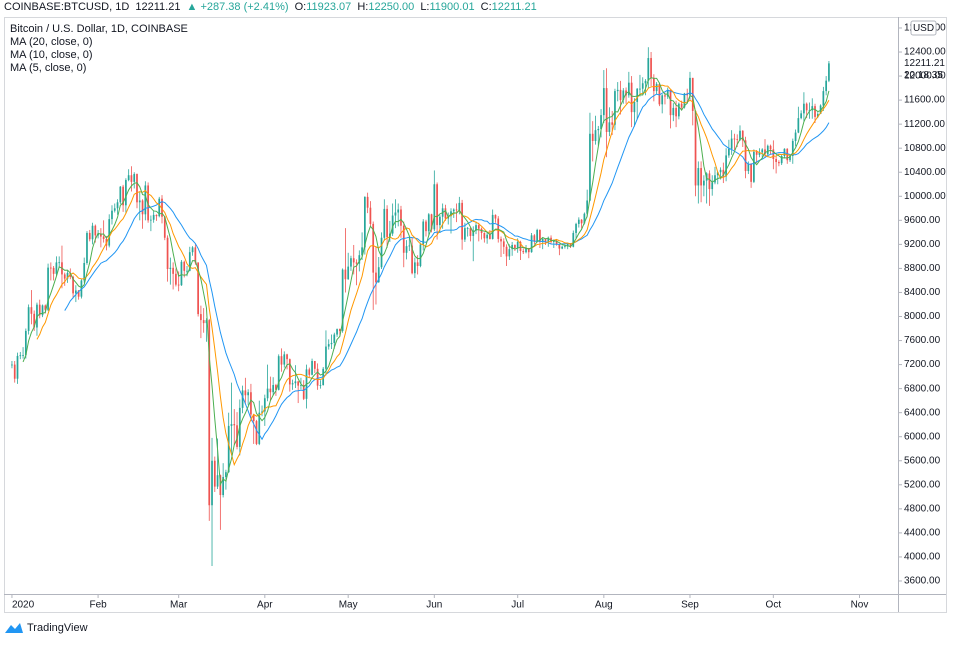 This screenshot has height=646, width=959. What do you see at coordinates (51, 55) in the screenshot?
I see `legend-entry: MA (10, close, 0)` at bounding box center [51, 55].